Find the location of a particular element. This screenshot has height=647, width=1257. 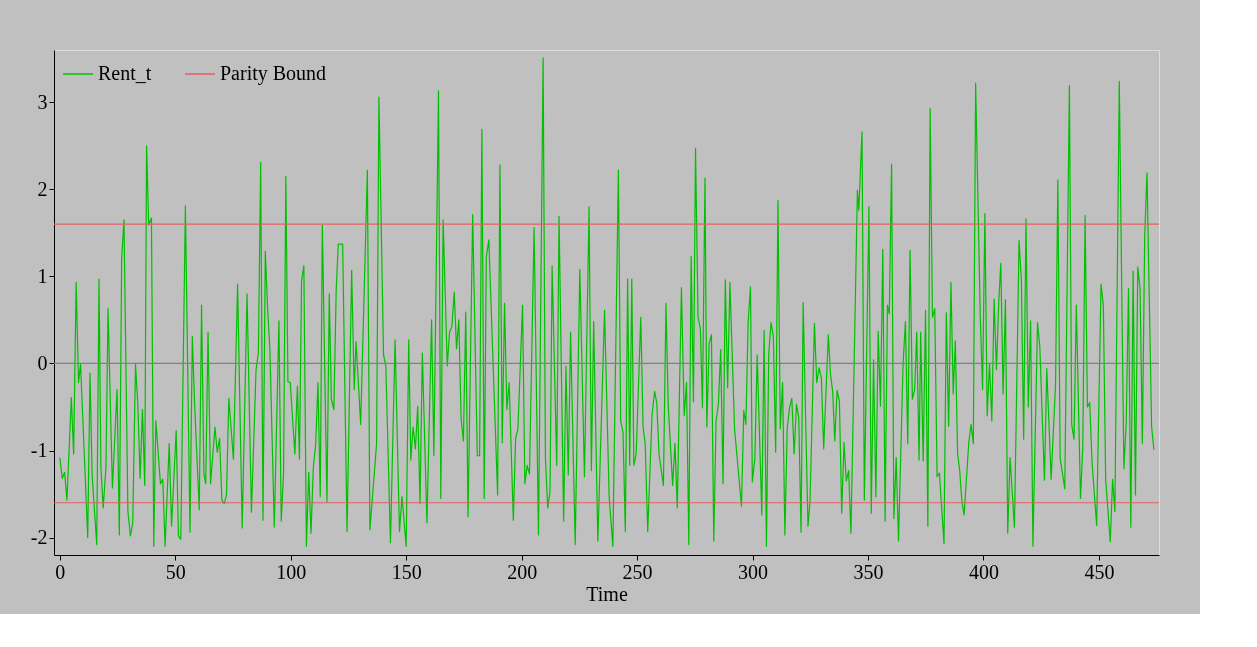

x-tick-label: 0 is located at coordinates (60, 571).